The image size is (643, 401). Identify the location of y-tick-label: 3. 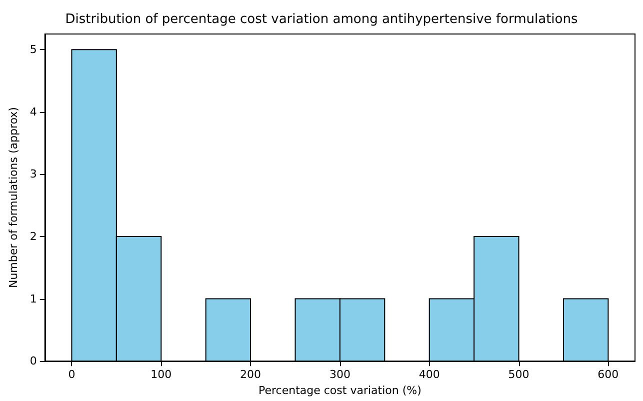
(33, 174).